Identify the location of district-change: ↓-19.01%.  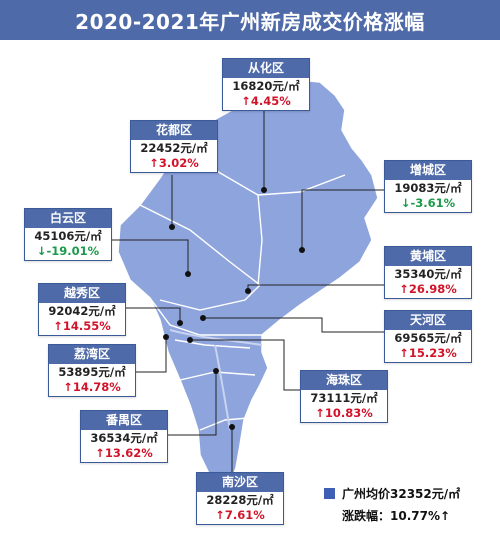
(68, 251).